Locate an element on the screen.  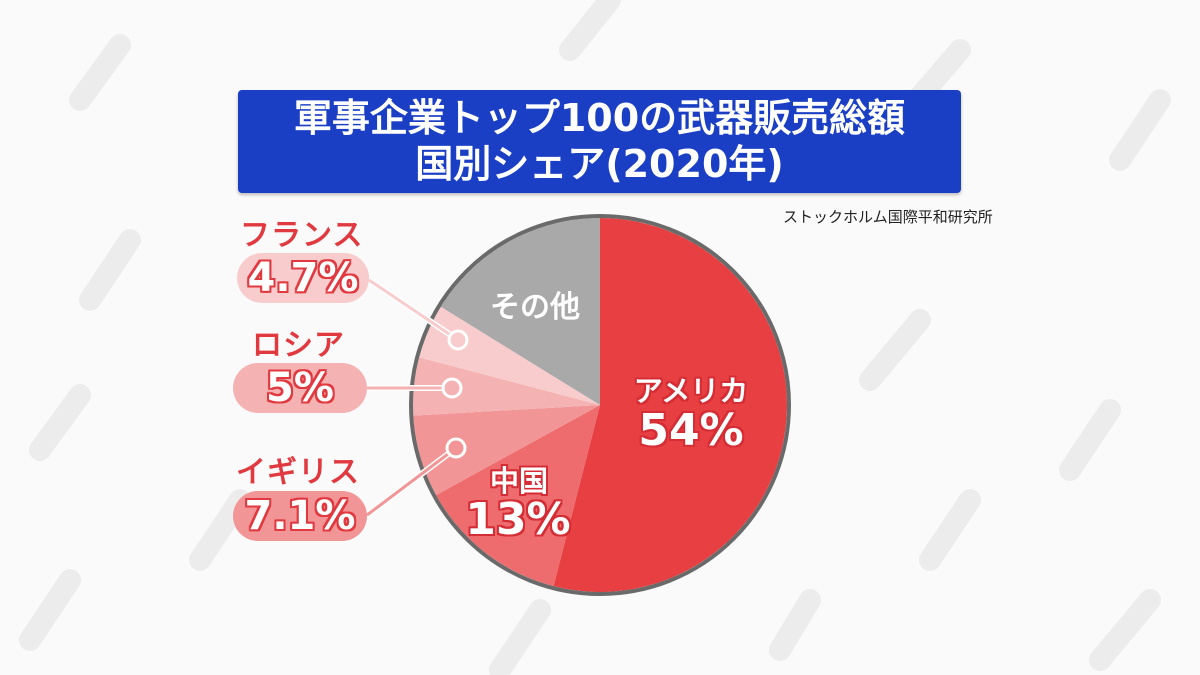
leader-france is located at coordinates (413, 310).